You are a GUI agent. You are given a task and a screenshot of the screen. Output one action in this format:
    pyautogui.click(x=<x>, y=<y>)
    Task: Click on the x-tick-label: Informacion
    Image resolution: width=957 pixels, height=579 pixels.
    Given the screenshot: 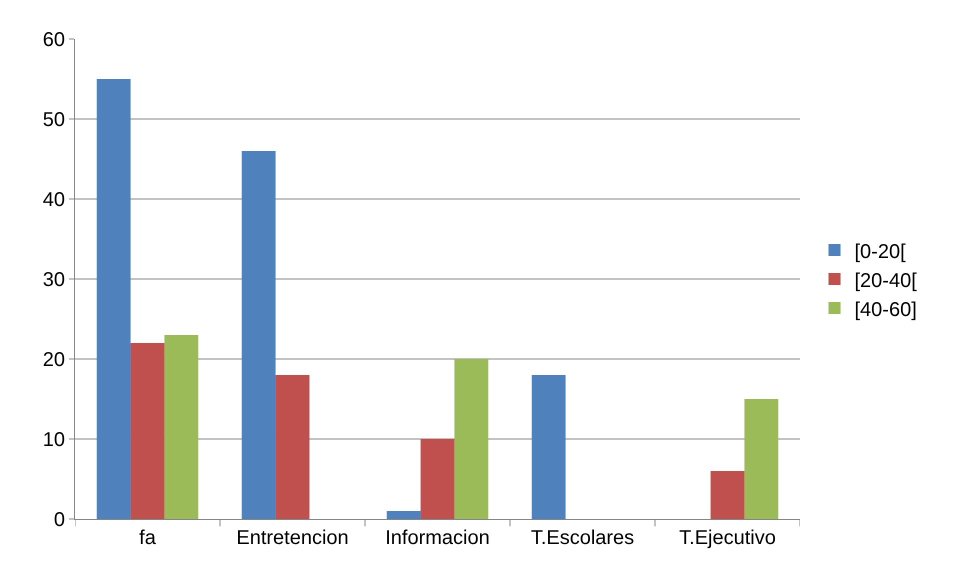 What is the action you would take?
    pyautogui.click(x=437, y=538)
    